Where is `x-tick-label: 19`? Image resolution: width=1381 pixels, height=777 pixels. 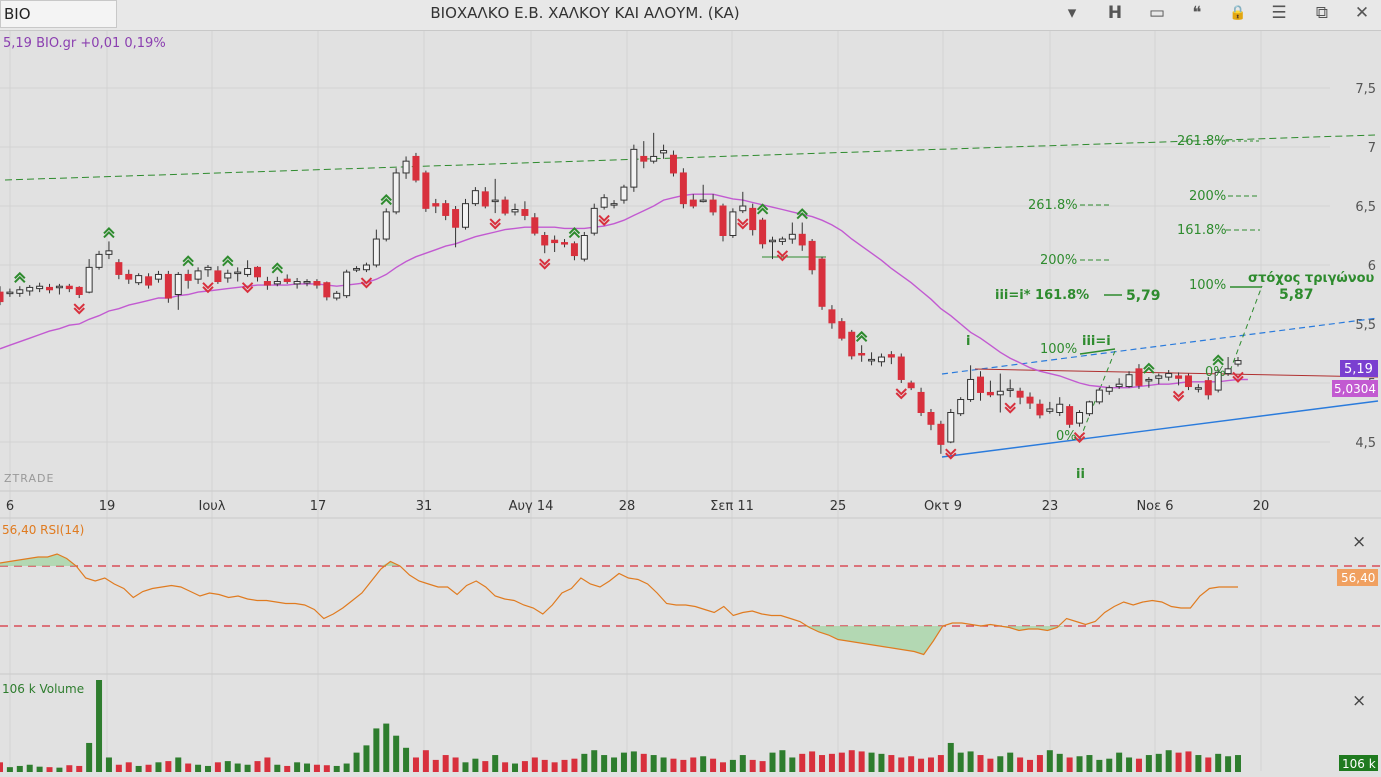
x-tick-label: 19 is located at coordinates (107, 506).